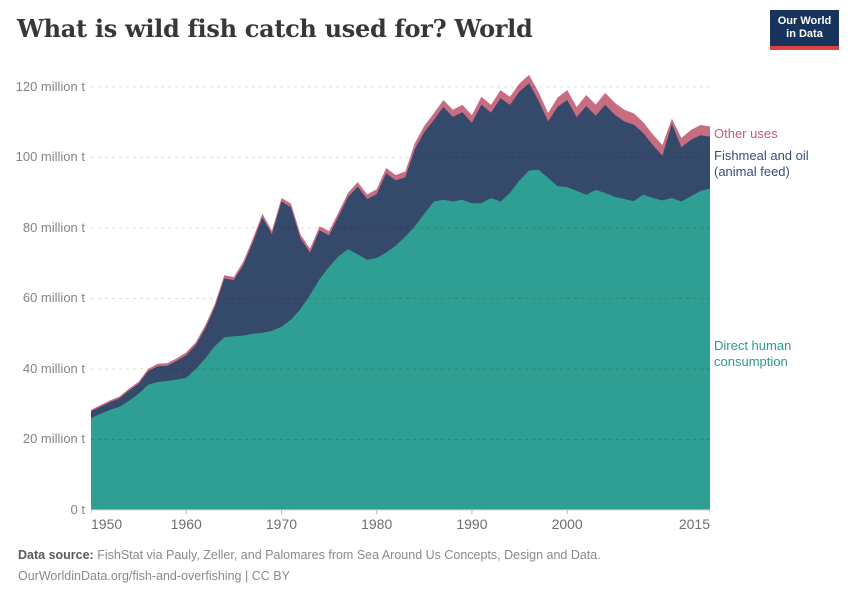 The image size is (850, 600). I want to click on legend-item-direct-human-consumption: Direct human consumption, so click(752, 354).